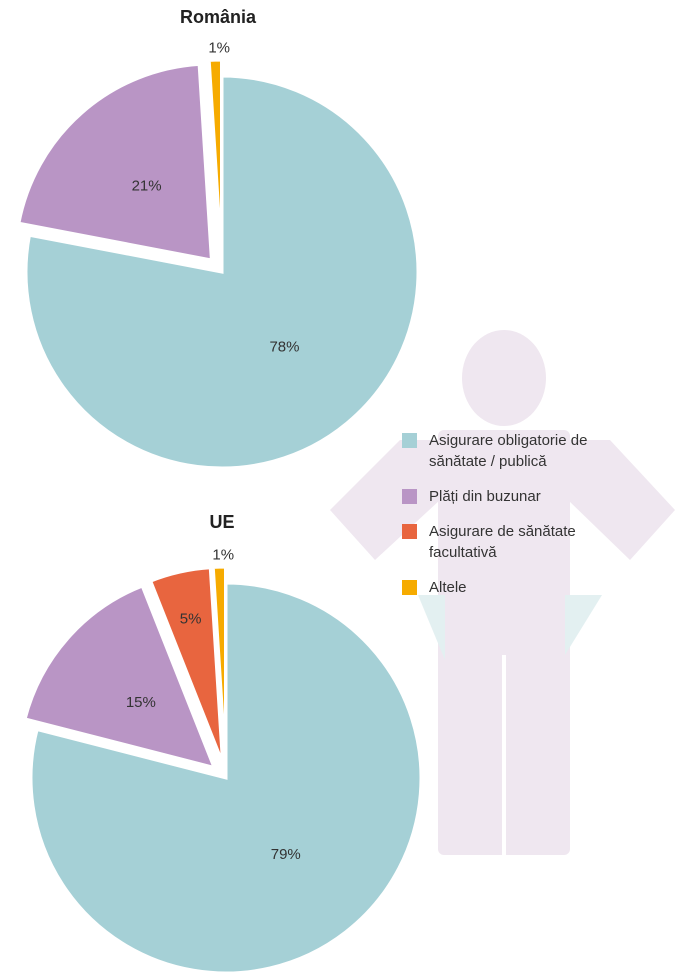 This screenshot has width=680, height=974. I want to click on data-label: 5%, so click(191, 619).